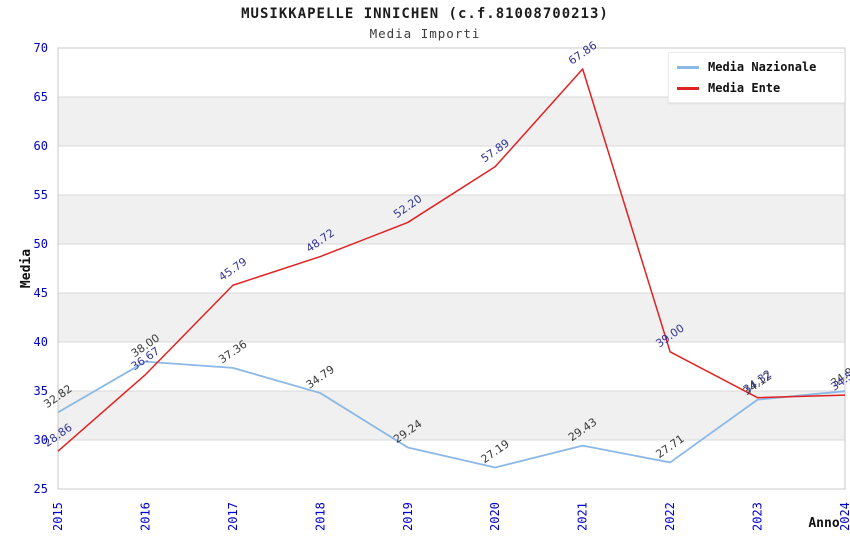 The image size is (850, 550). I want to click on y-axis-title: Media, so click(26, 268).